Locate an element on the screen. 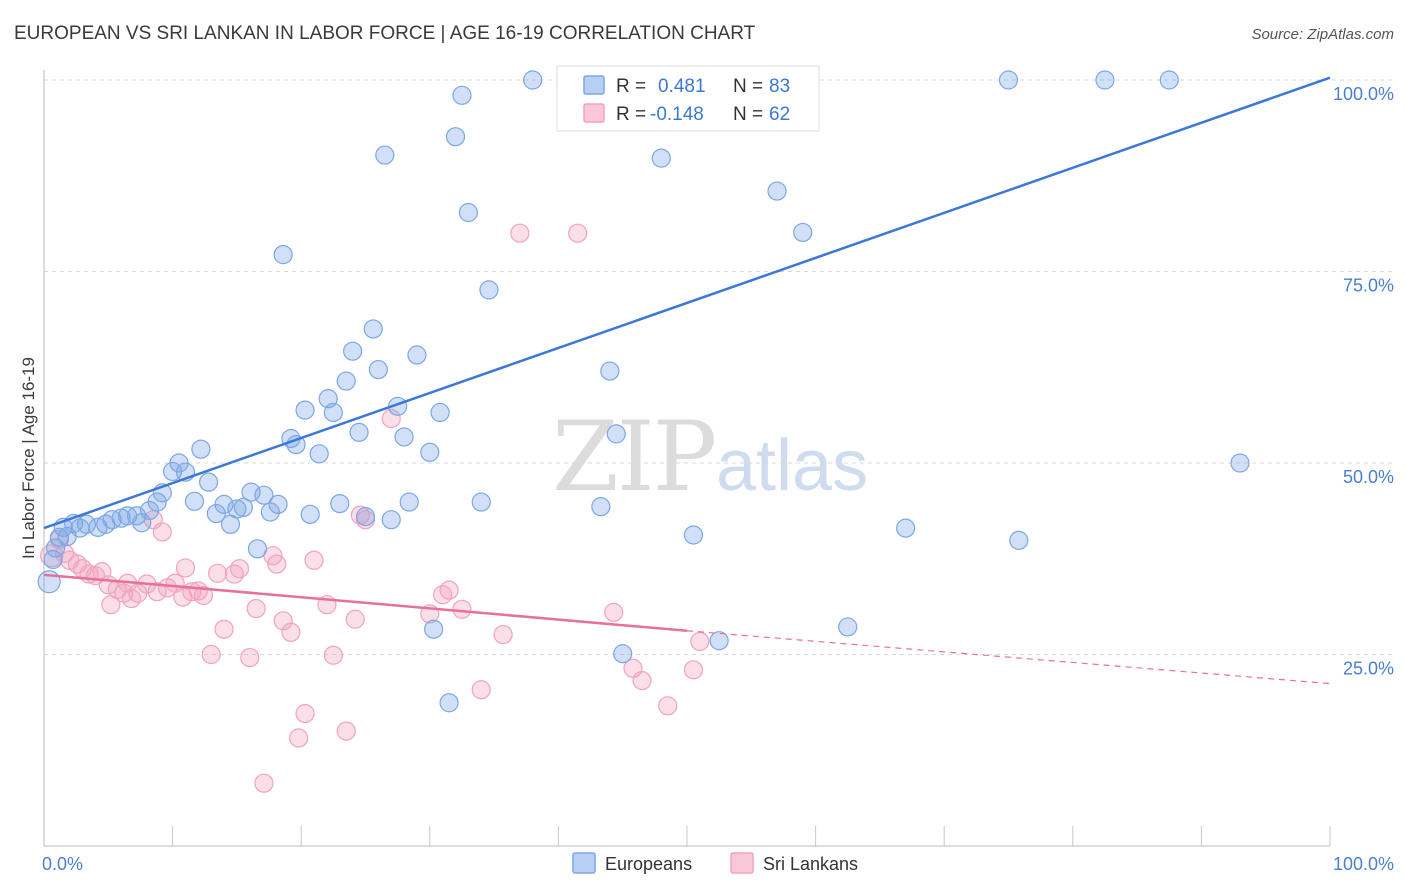 This screenshot has width=1406, height=892. legend-r-europeans: 0.481 is located at coordinates (682, 86).